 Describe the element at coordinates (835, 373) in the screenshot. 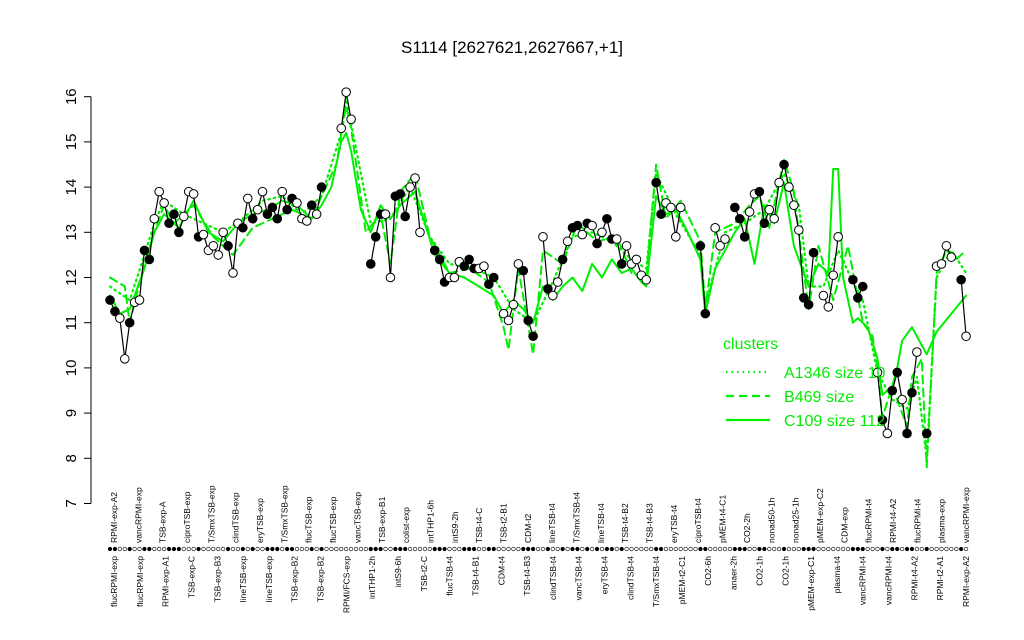

I see `legend-label: A1346 size 10` at that location.